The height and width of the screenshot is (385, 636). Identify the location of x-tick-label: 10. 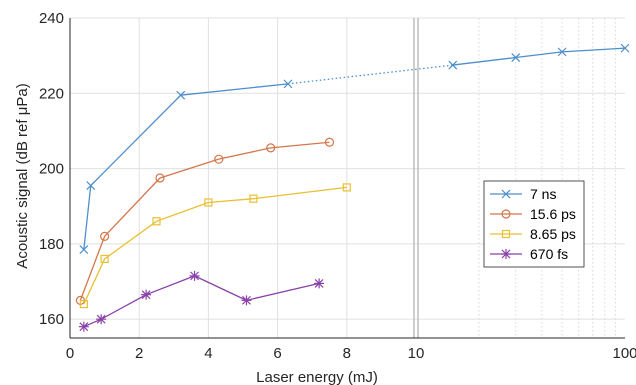
(416, 353).